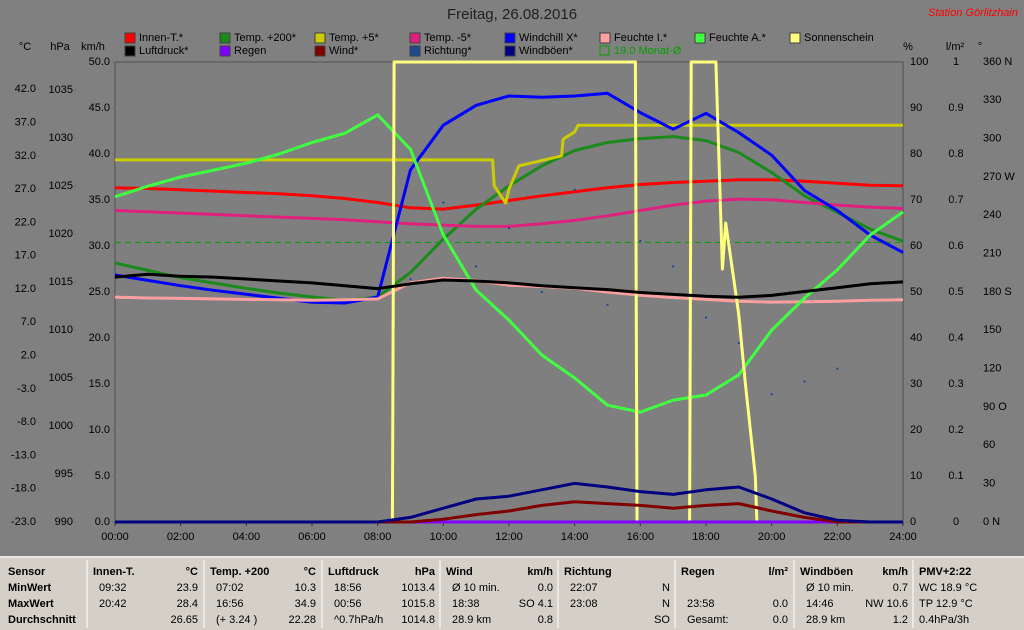  Describe the element at coordinates (701, 604) in the screenshot. I see `table-cell: 23:58` at that location.